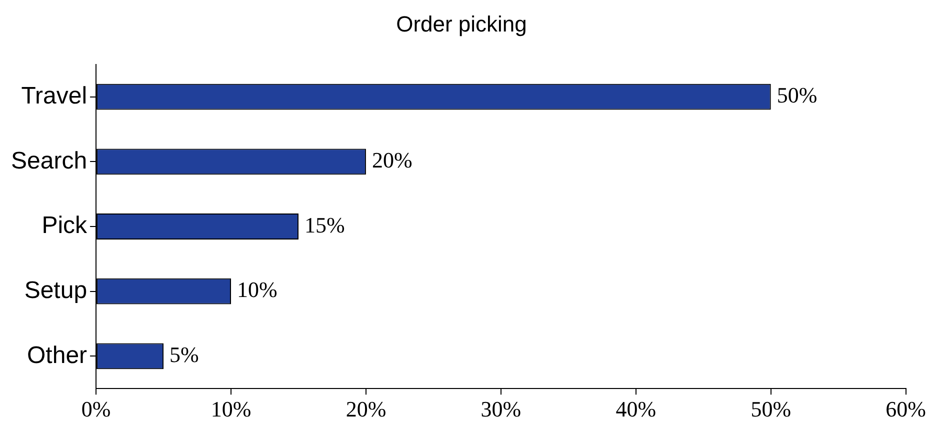 This screenshot has height=435, width=937. Describe the element at coordinates (257, 289) in the screenshot. I see `data-label: 10%` at that location.